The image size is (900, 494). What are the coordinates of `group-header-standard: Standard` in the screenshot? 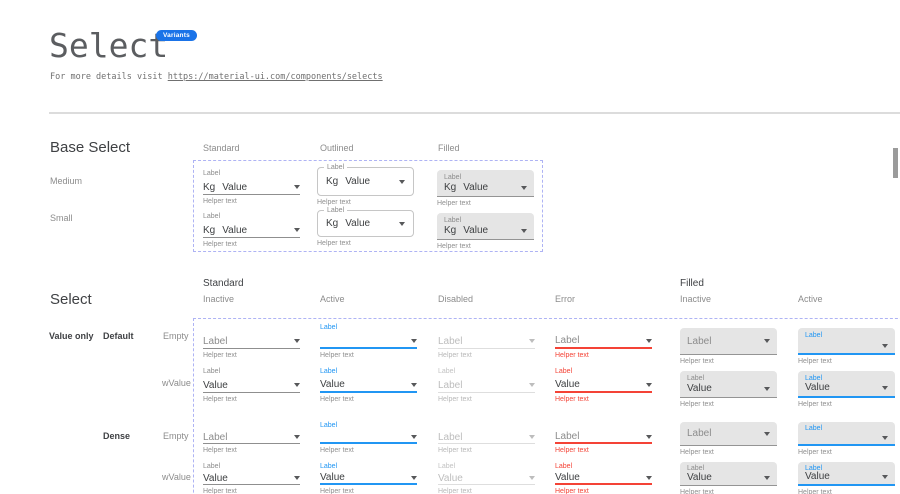 It's located at (223, 283).